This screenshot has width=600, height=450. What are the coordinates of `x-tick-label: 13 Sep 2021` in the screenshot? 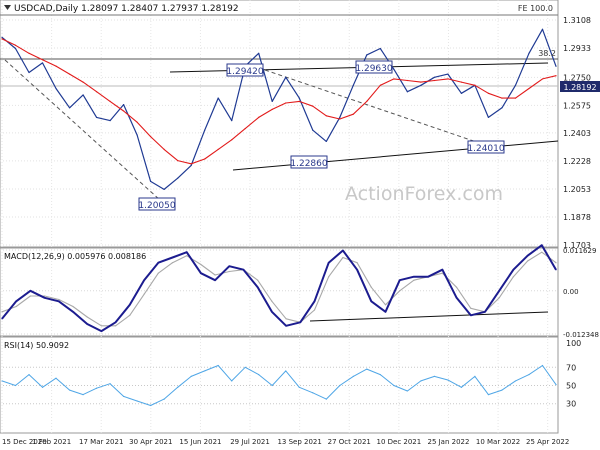 It's located at (299, 442).